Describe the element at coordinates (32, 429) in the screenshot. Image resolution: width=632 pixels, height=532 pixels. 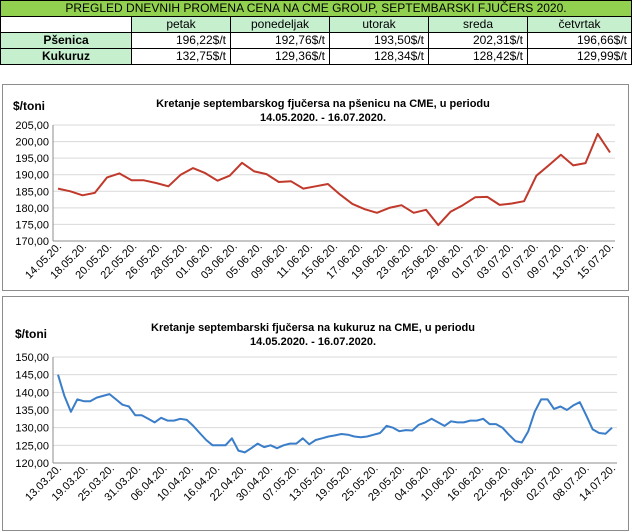
I see `corn-y-tick-label: 130,00` at that location.